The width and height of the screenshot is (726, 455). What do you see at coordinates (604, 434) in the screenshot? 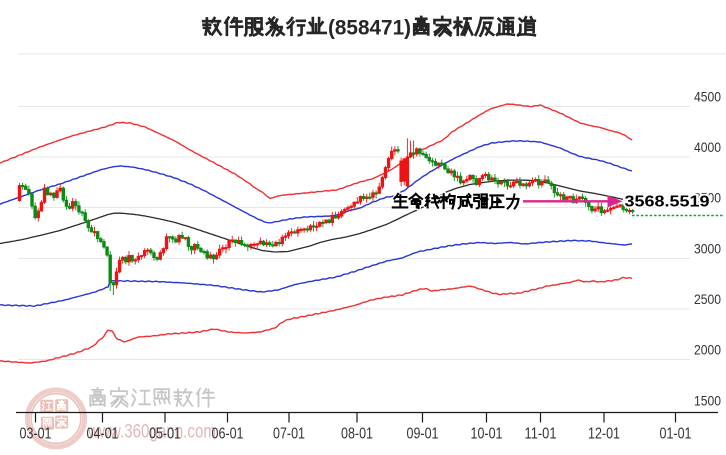
I see `svg-text: 12-01` at bounding box center [604, 434].